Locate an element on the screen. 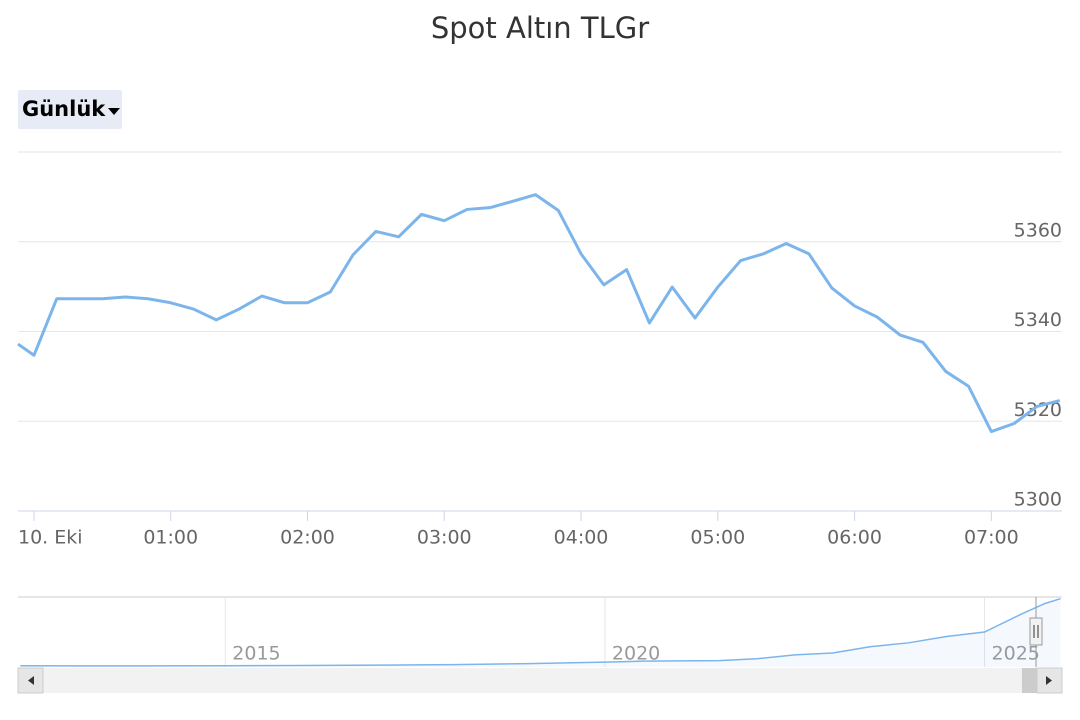 The width and height of the screenshot is (1080, 720). navigator-handle is located at coordinates (1036, 632).